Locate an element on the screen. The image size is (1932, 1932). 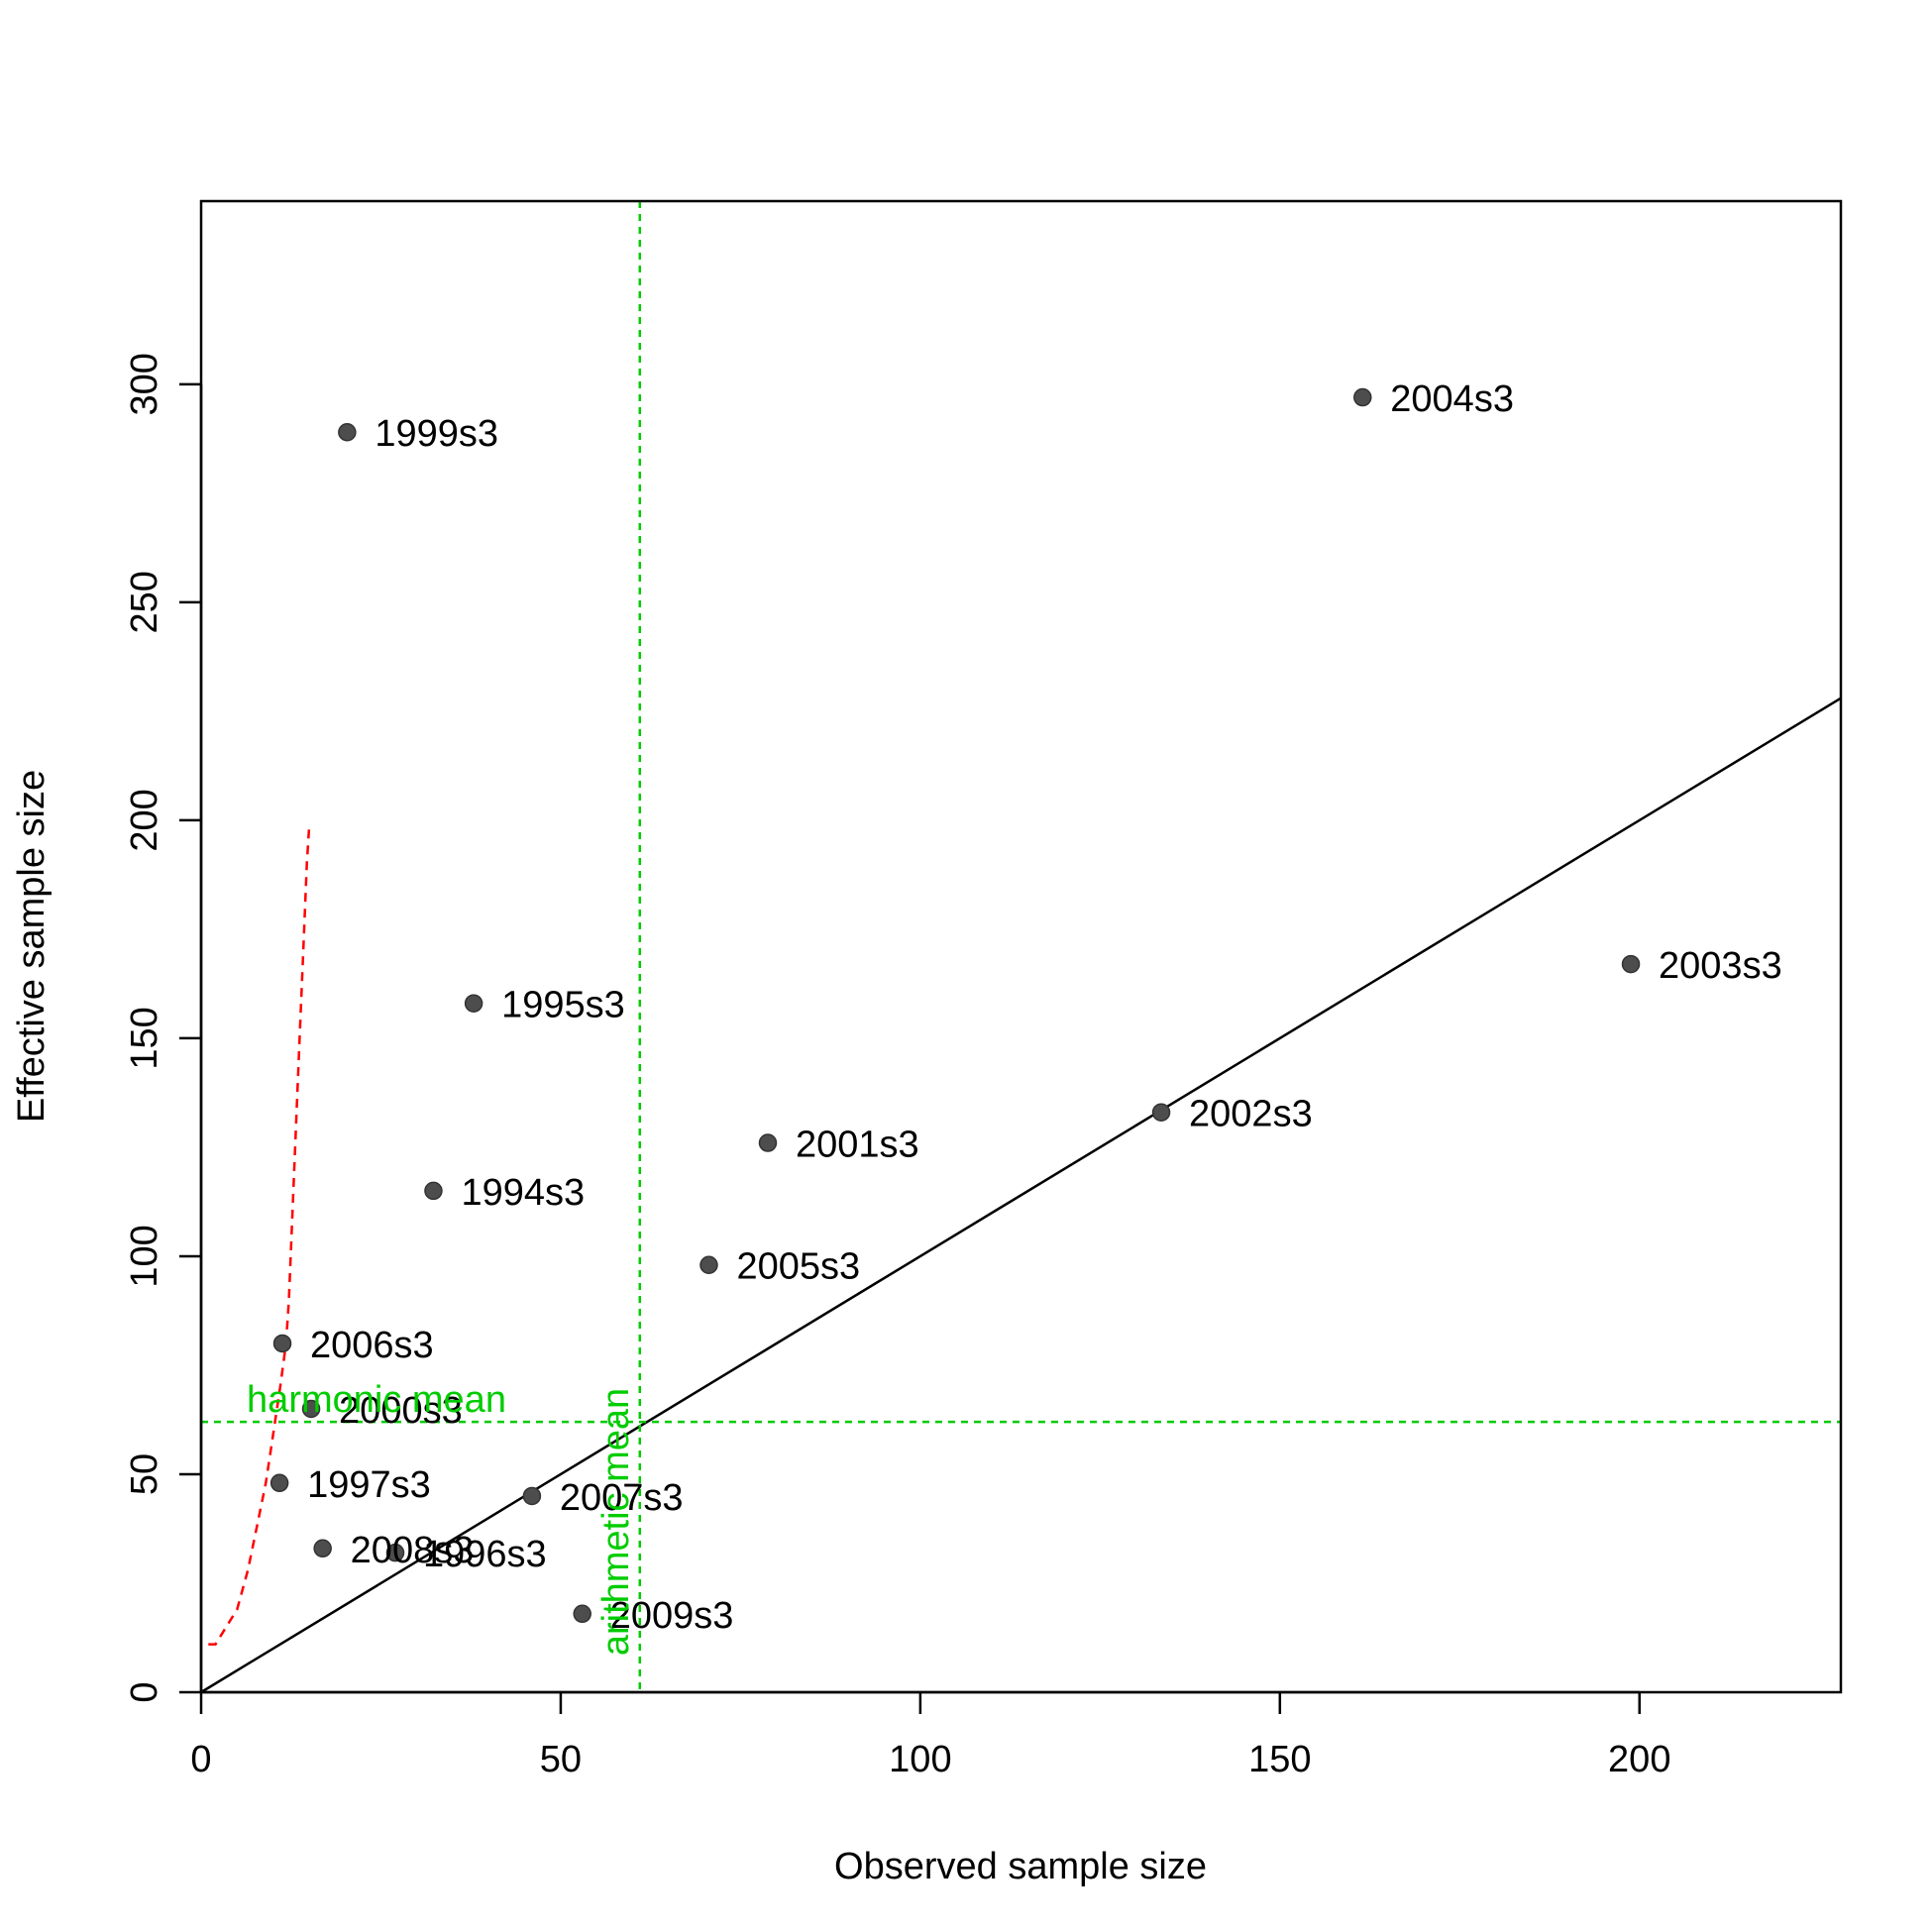
x-tick-label: 200 is located at coordinates (1639, 1760).